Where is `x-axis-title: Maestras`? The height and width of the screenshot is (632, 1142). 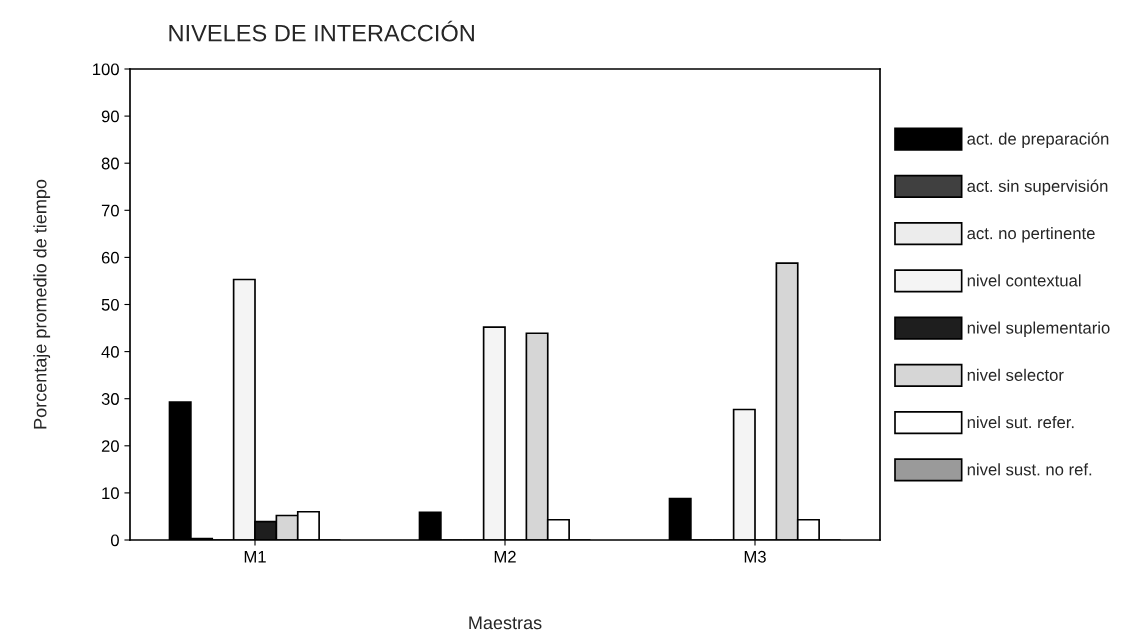
x-axis-title: Maestras is located at coordinates (505, 623).